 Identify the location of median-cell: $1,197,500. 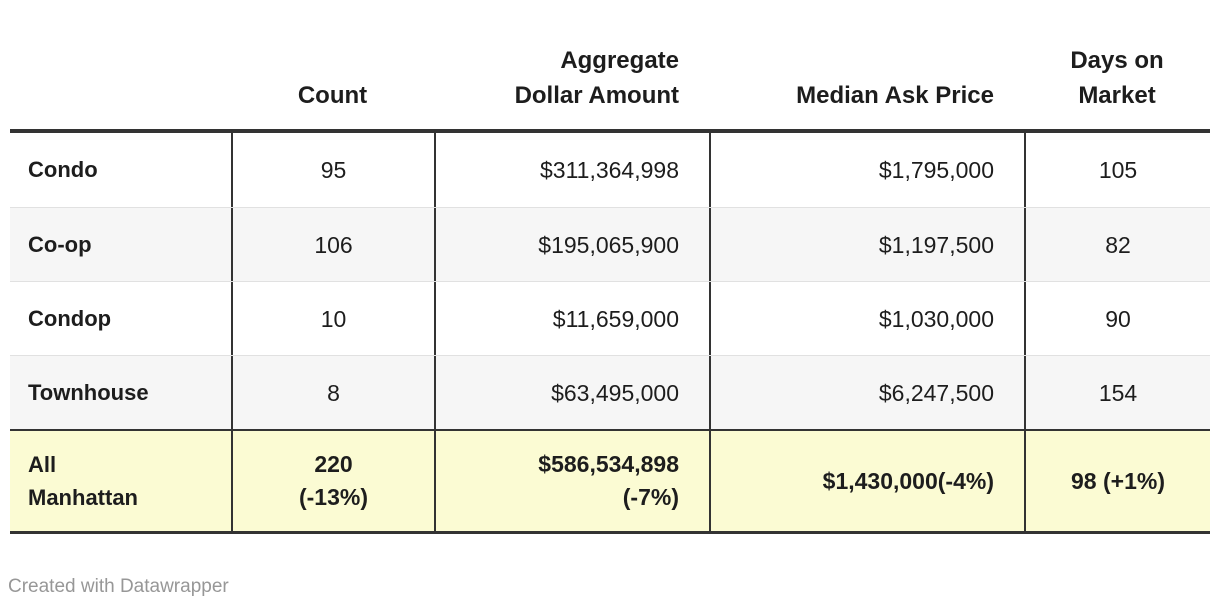
(866, 244).